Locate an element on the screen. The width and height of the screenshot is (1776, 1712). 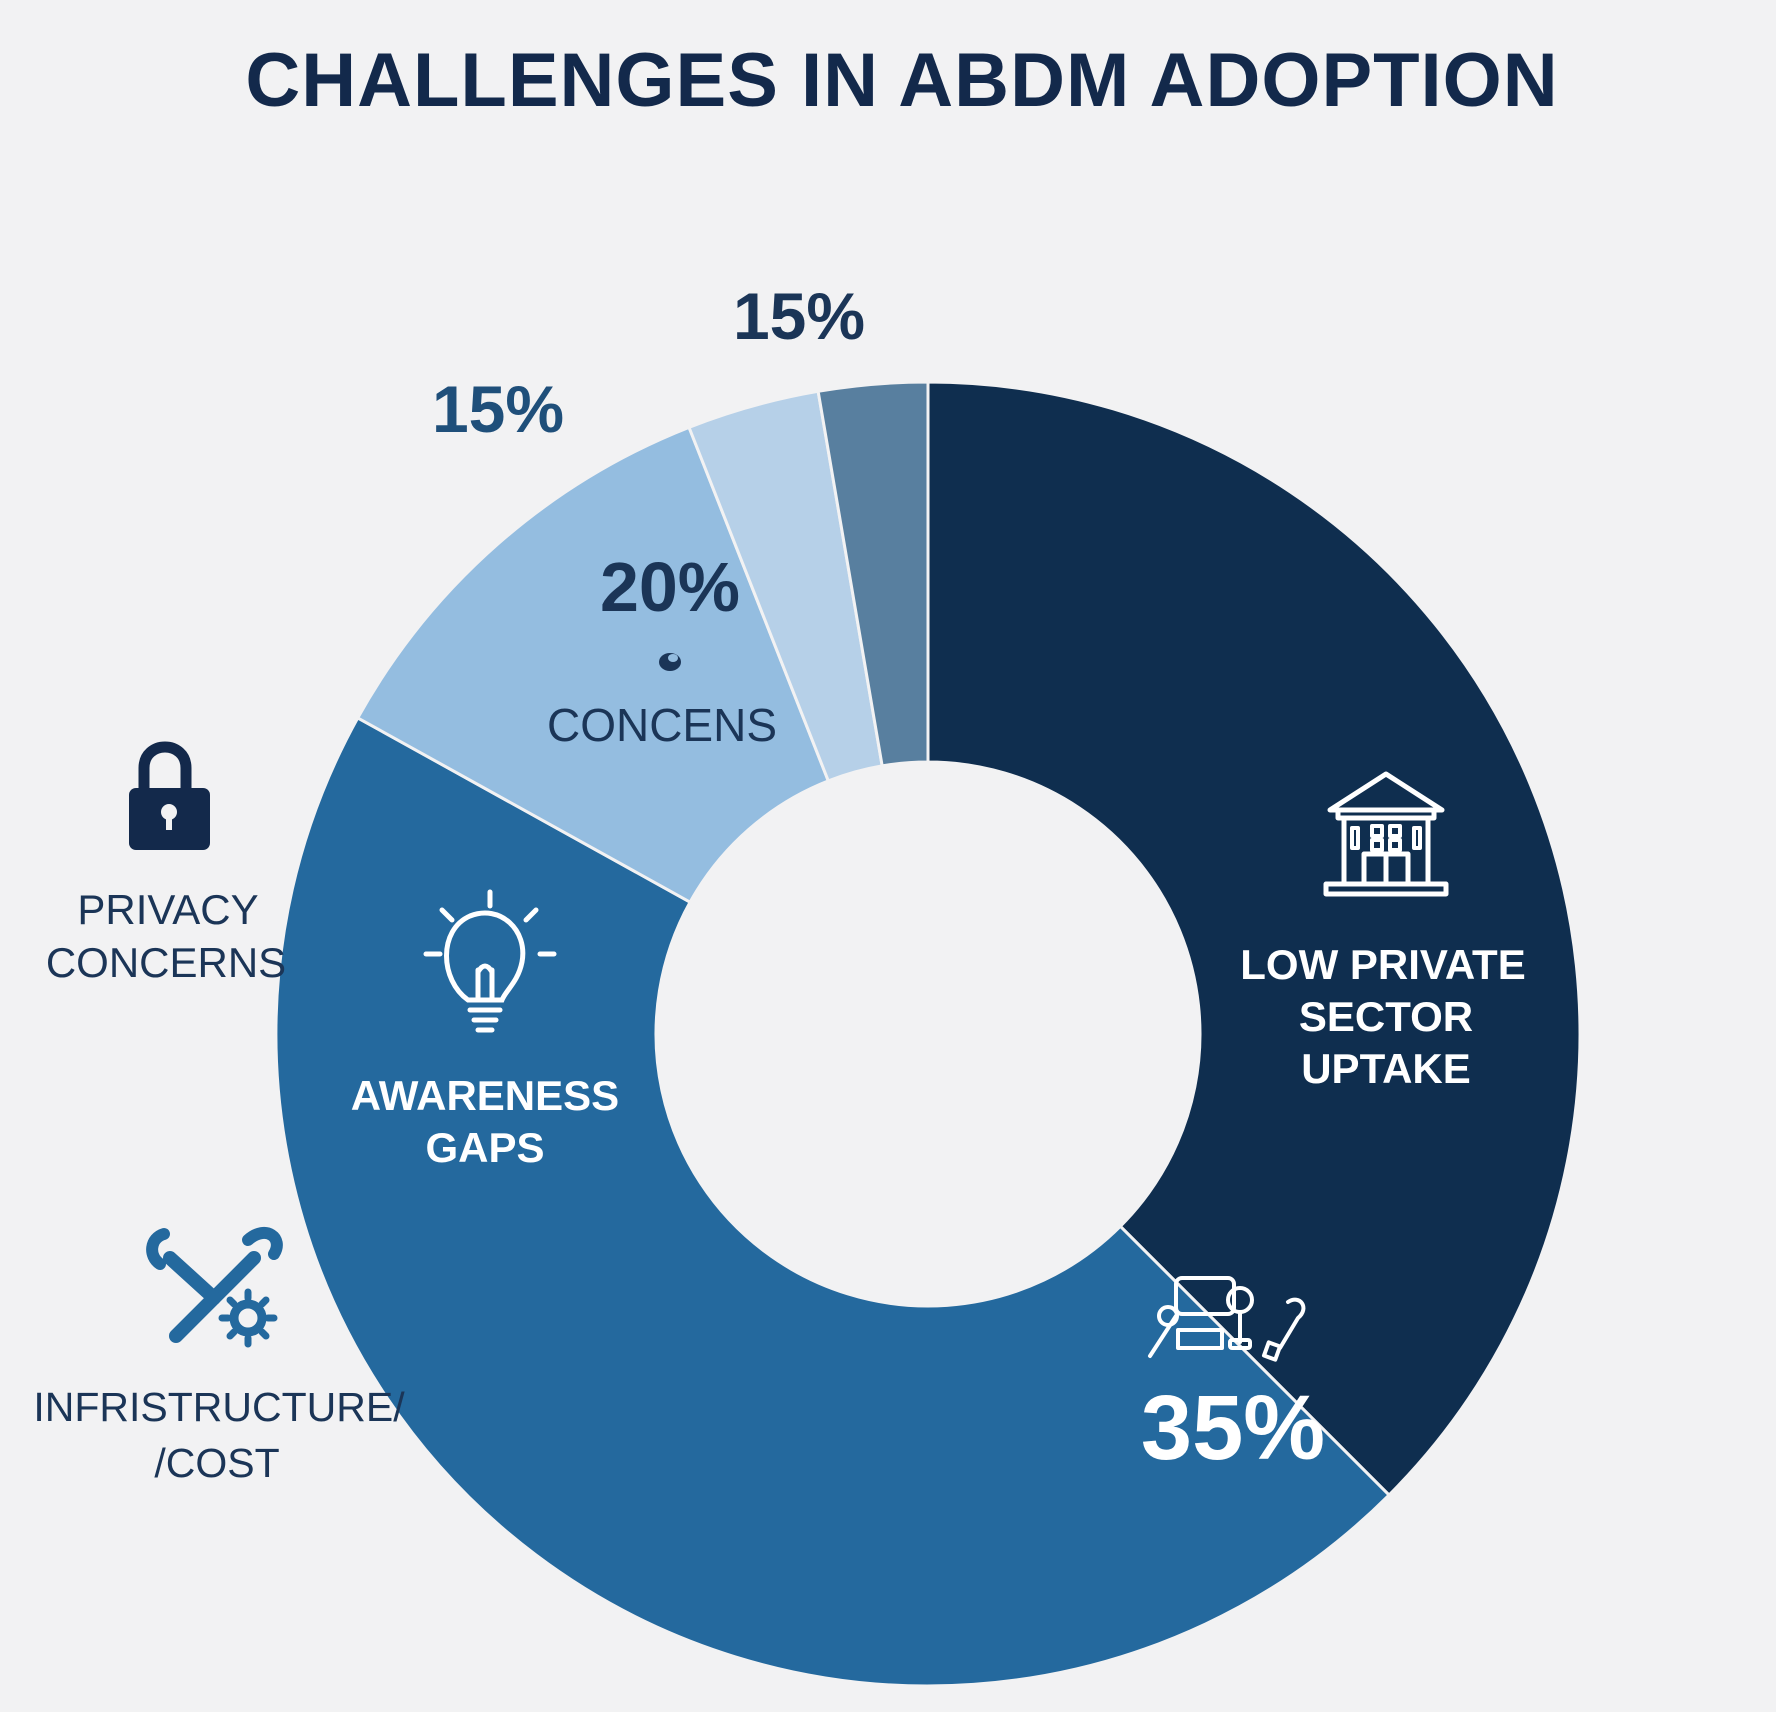
value-label-20: 20% is located at coordinates (670, 587).